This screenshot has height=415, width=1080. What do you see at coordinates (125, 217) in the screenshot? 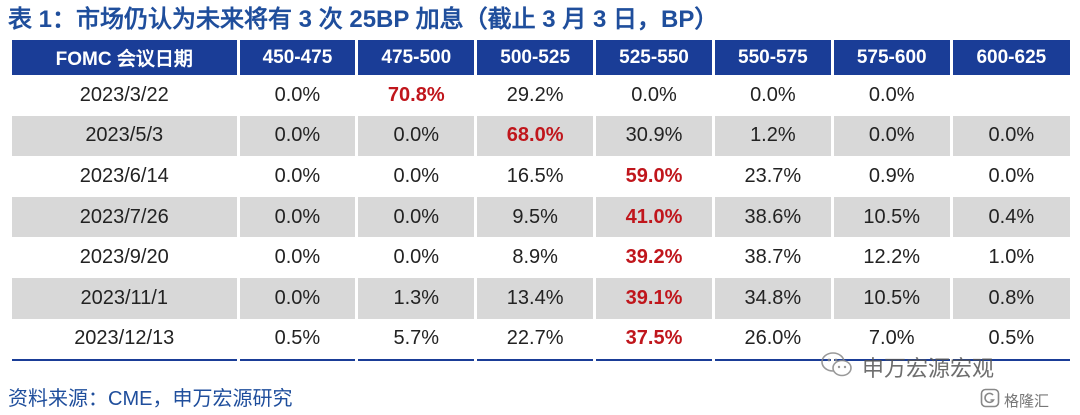
I see `meeting-date-cell: 2023/7/26` at bounding box center [125, 217].